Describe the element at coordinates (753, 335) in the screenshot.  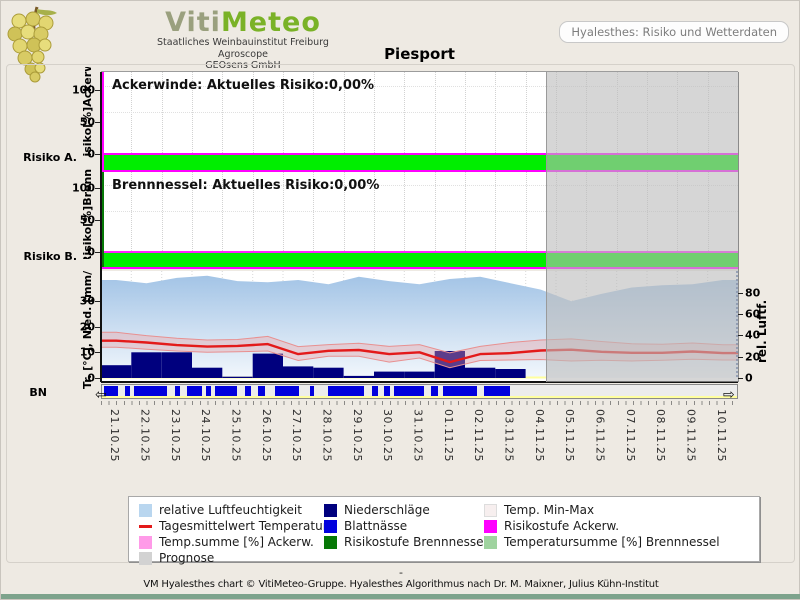
I see `tick-label: 40` at that location.